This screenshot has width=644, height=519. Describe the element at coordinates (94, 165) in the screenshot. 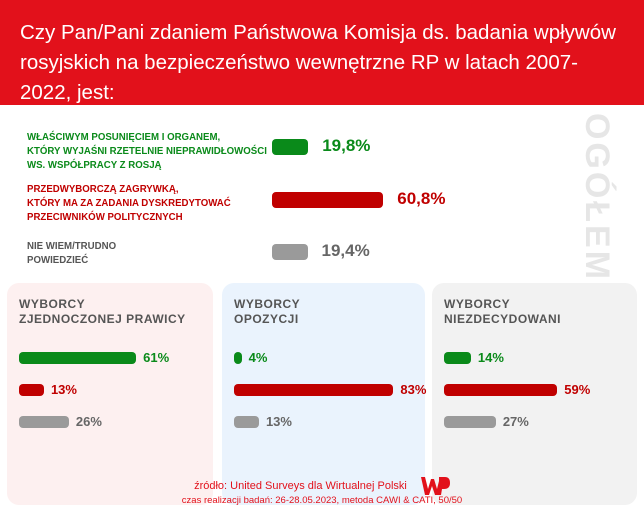

I see `option-label-line: WS. WSPÓŁPRACY Z ROSJĄ` at that location.